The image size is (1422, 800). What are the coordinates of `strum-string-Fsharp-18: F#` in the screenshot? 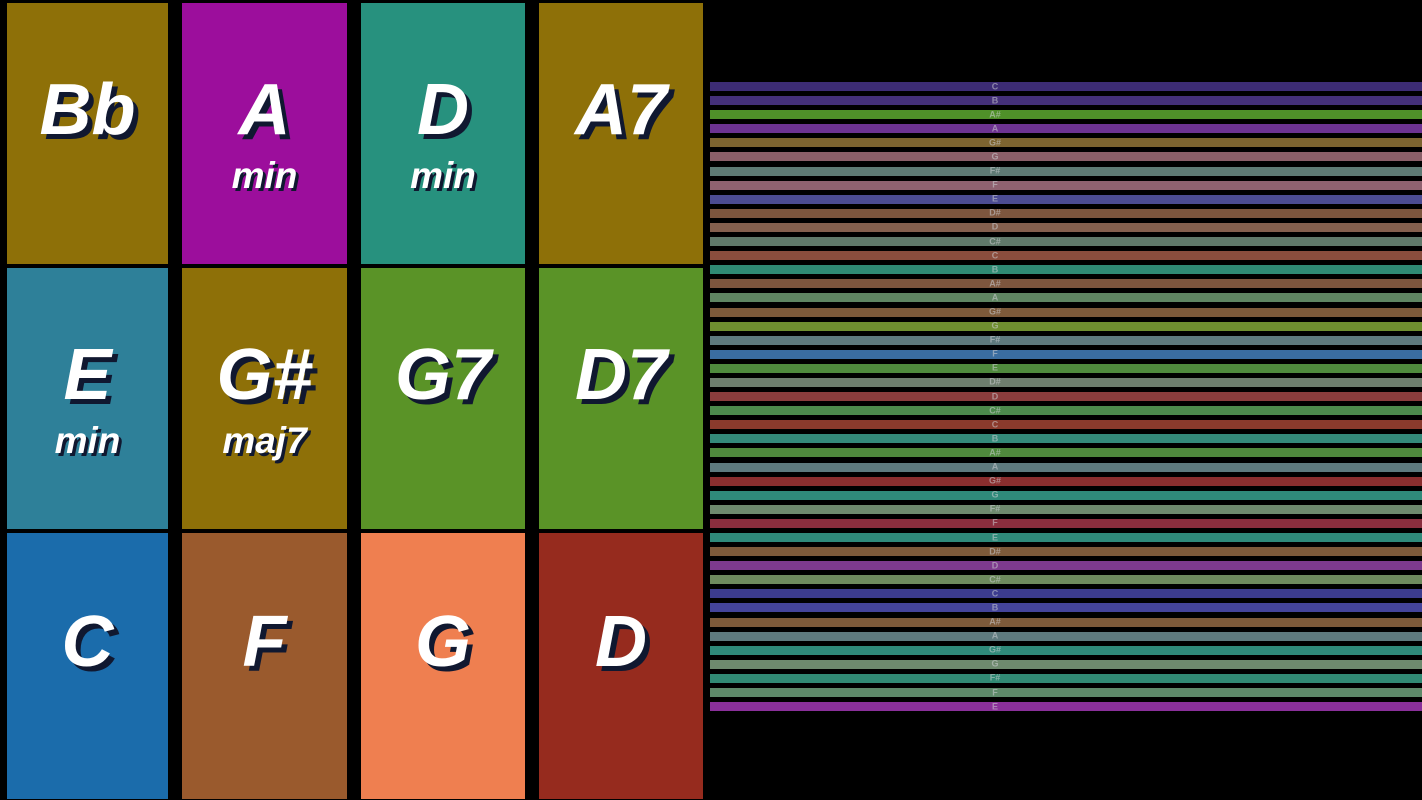 It's located at (1066, 339).